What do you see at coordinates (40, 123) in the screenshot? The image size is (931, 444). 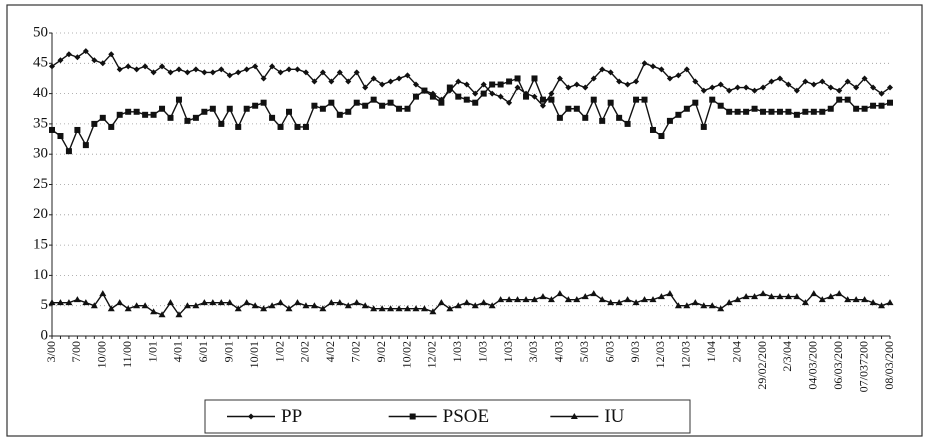 I see `y-tick-label: 35` at bounding box center [40, 123].